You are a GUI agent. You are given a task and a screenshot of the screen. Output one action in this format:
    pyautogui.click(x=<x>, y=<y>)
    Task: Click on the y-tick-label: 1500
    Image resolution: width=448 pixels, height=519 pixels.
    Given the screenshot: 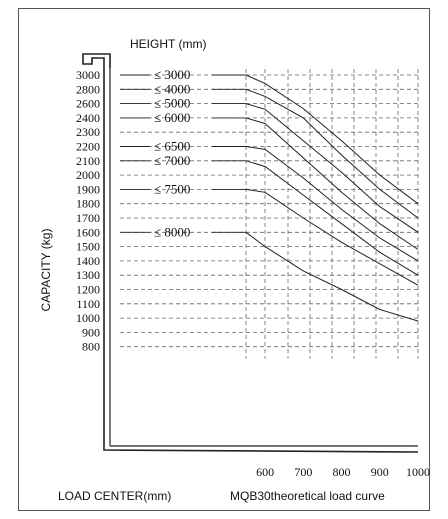 What is the action you would take?
    pyautogui.click(x=88, y=247)
    